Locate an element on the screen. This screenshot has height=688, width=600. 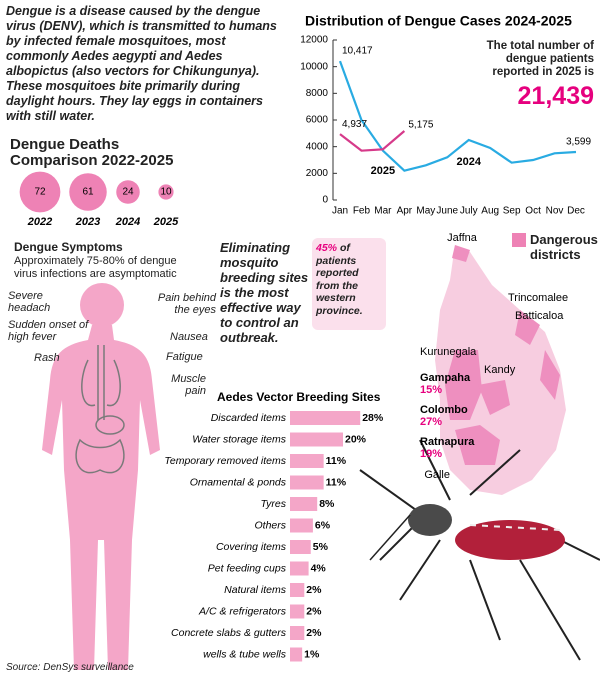
data-label: 3,599 is located at coordinates (578, 142).